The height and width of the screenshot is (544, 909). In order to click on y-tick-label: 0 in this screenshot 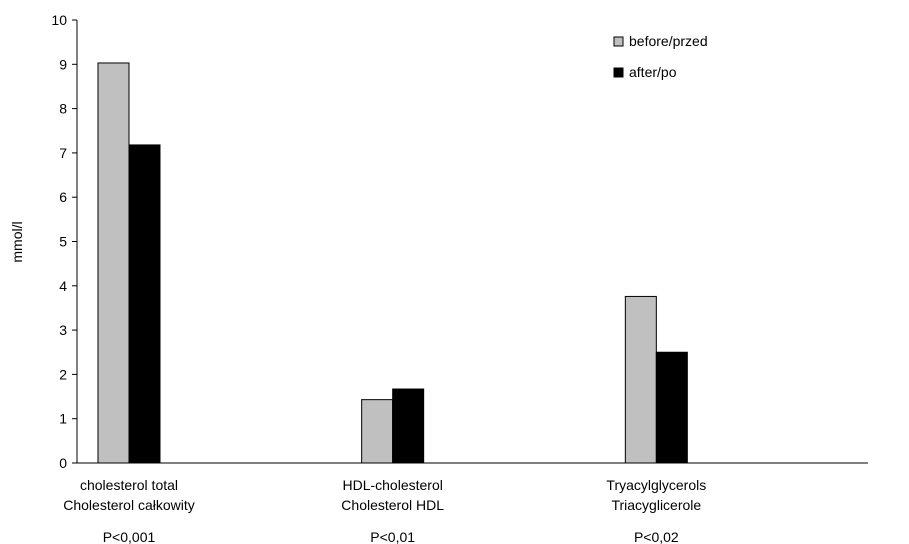, I will do `click(63, 463)`.